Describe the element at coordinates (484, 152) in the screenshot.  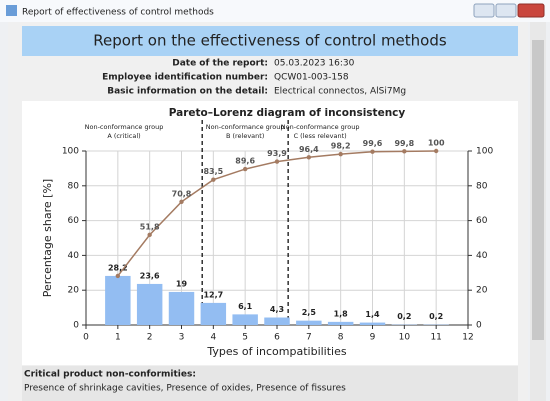
I see `y2-tick-label: 100` at that location.